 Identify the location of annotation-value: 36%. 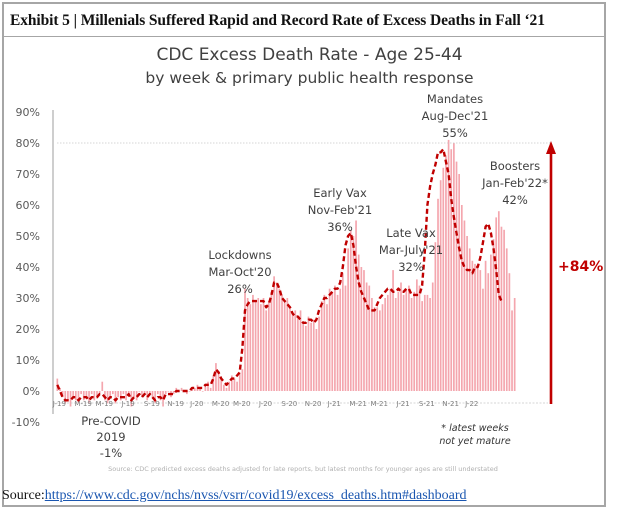
(340, 227).